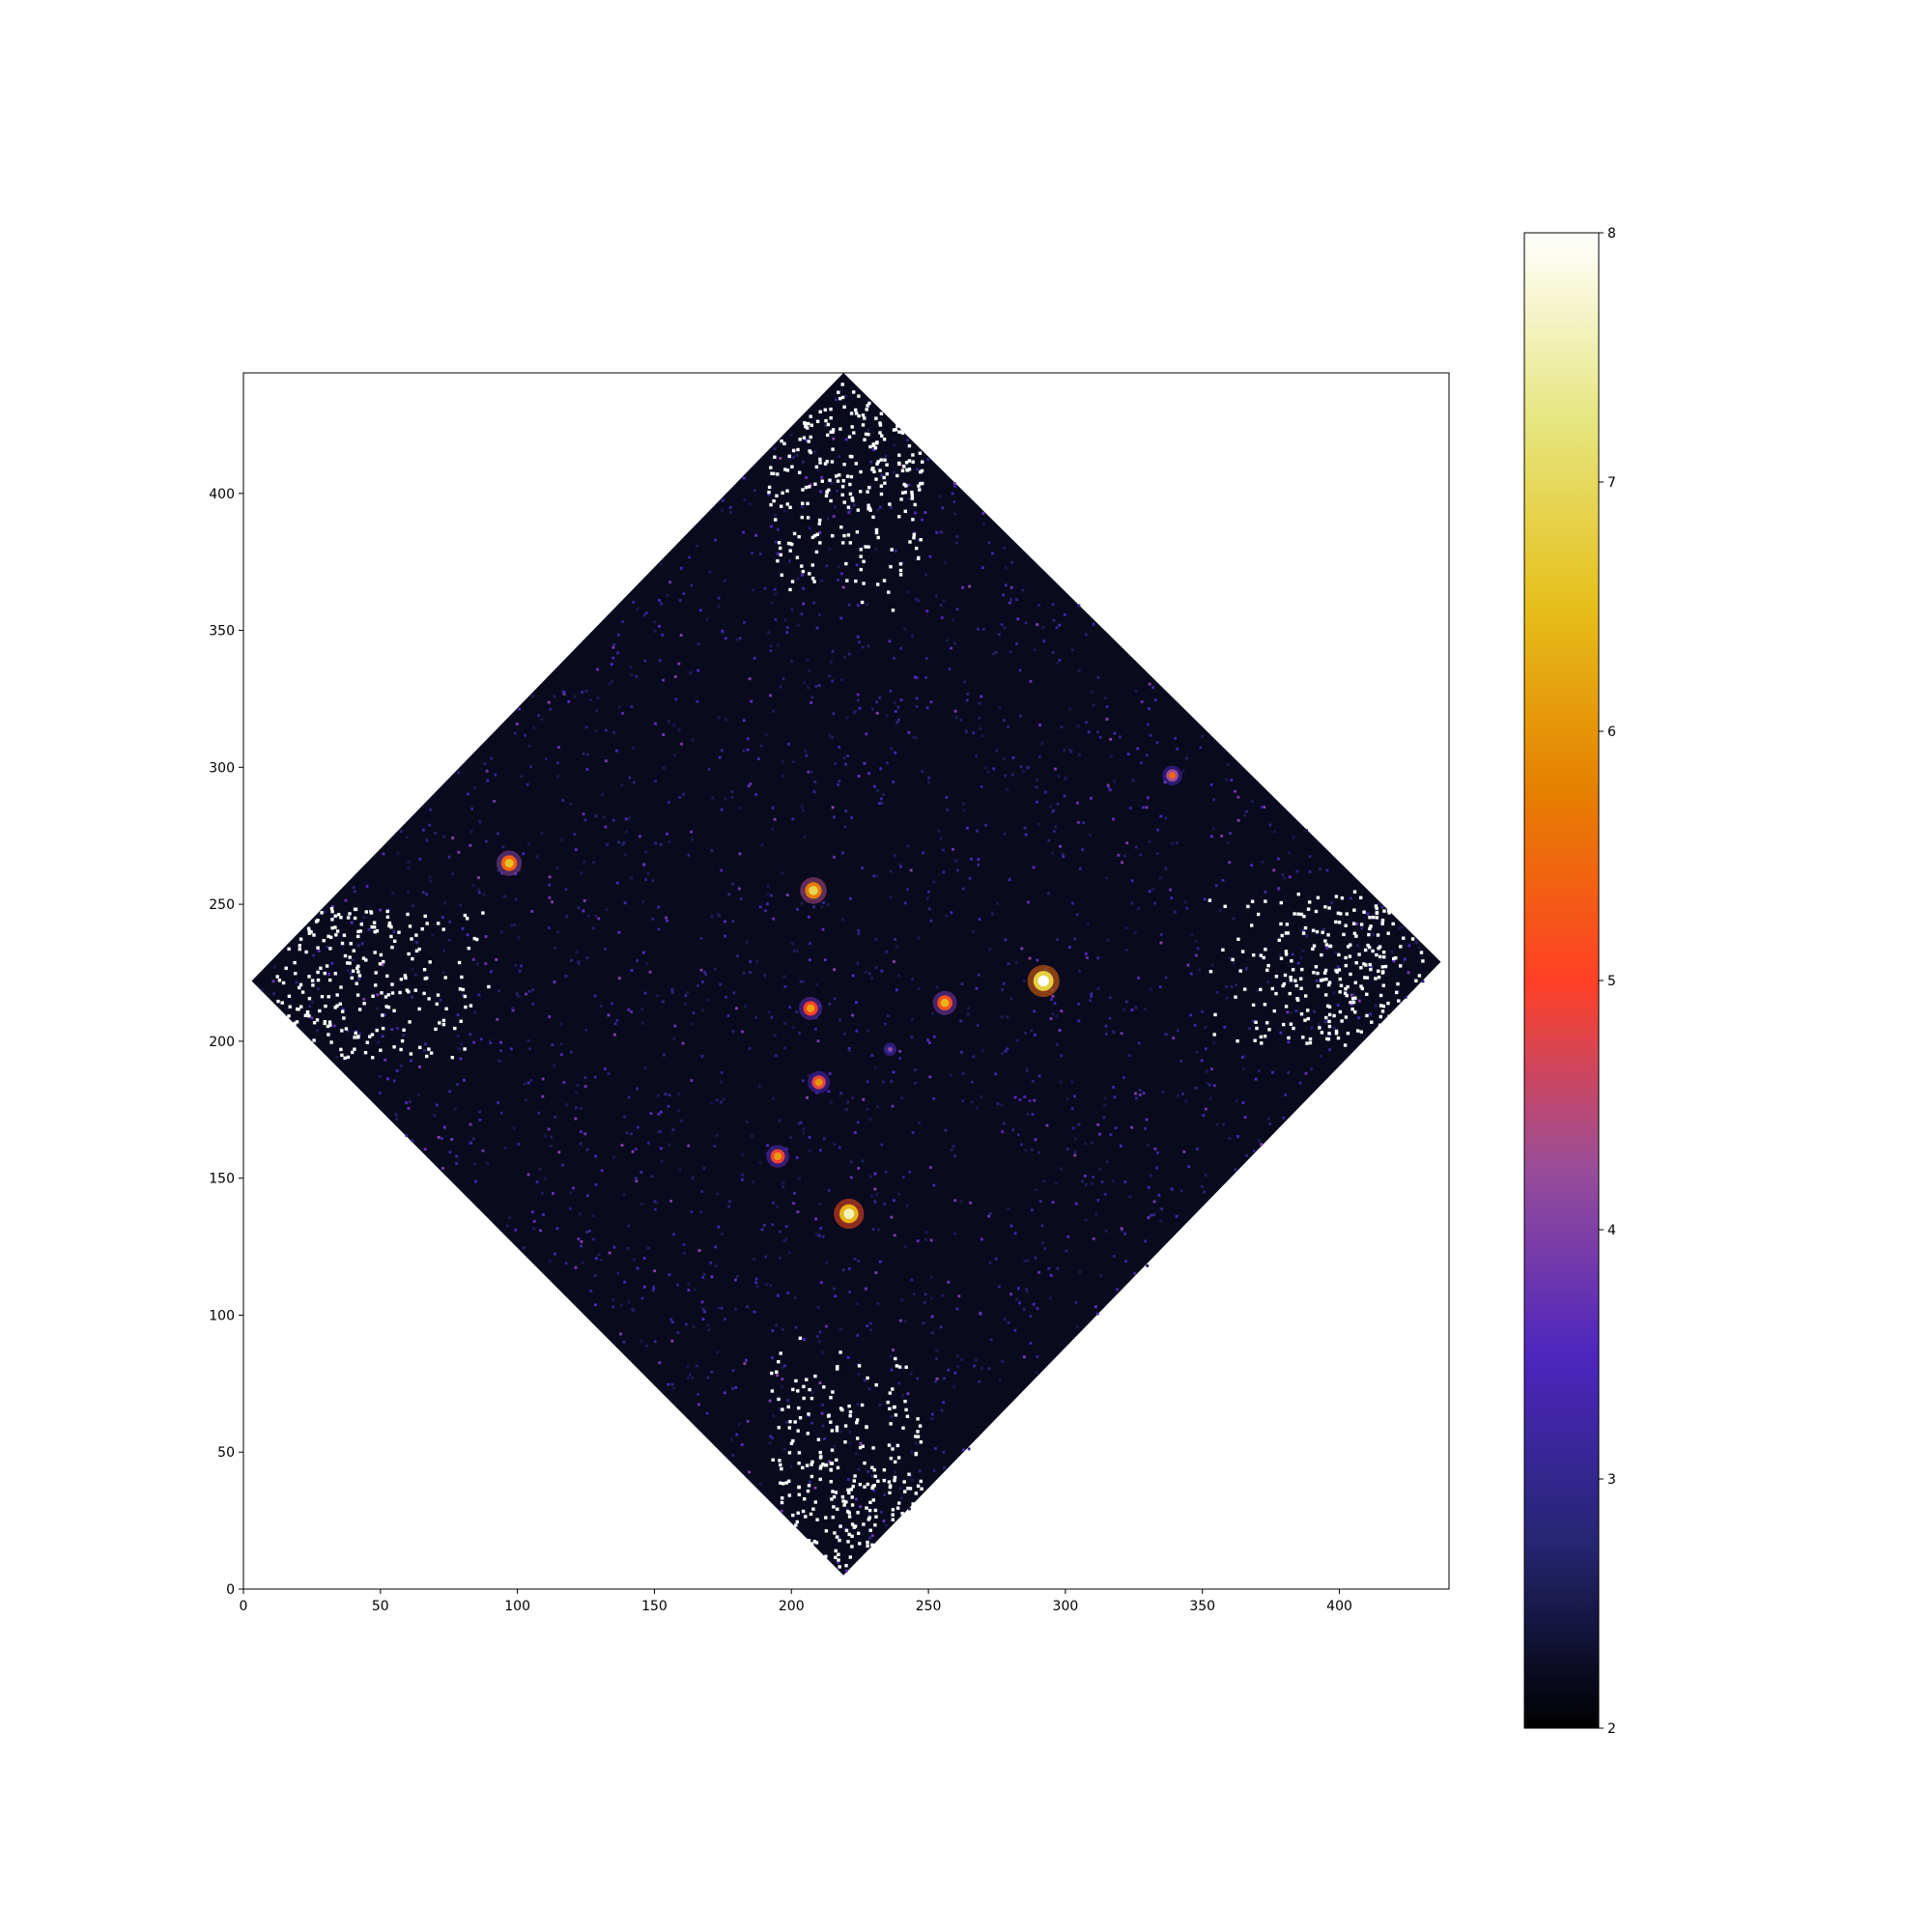 This screenshot has width=1932, height=1932. Describe the element at coordinates (509, 863) in the screenshot. I see `source-core` at that location.